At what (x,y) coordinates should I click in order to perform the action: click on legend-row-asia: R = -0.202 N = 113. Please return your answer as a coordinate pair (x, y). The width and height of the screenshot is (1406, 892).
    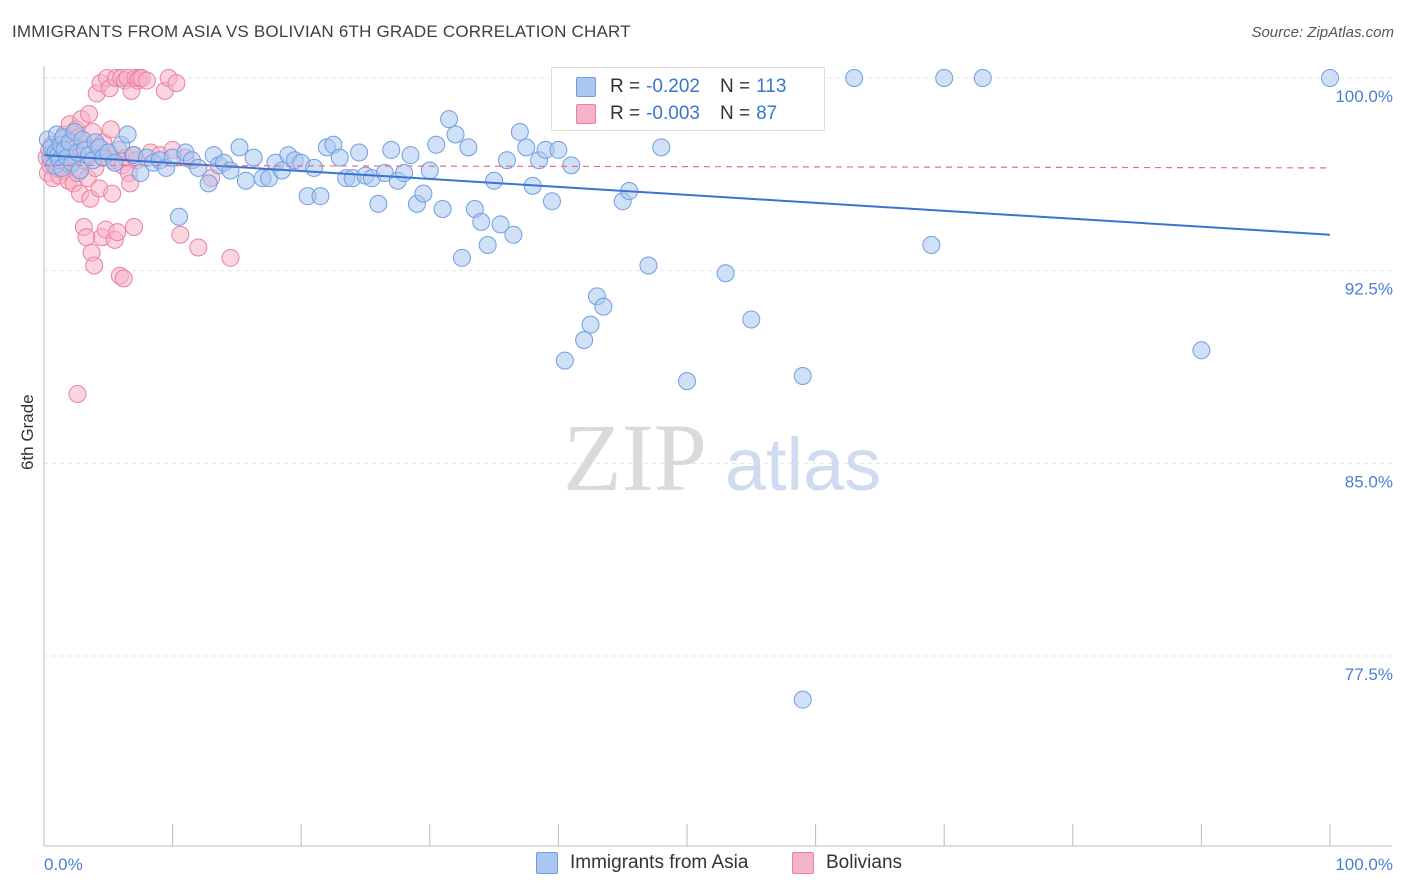
    Looking at the image, I should click on (681, 87).